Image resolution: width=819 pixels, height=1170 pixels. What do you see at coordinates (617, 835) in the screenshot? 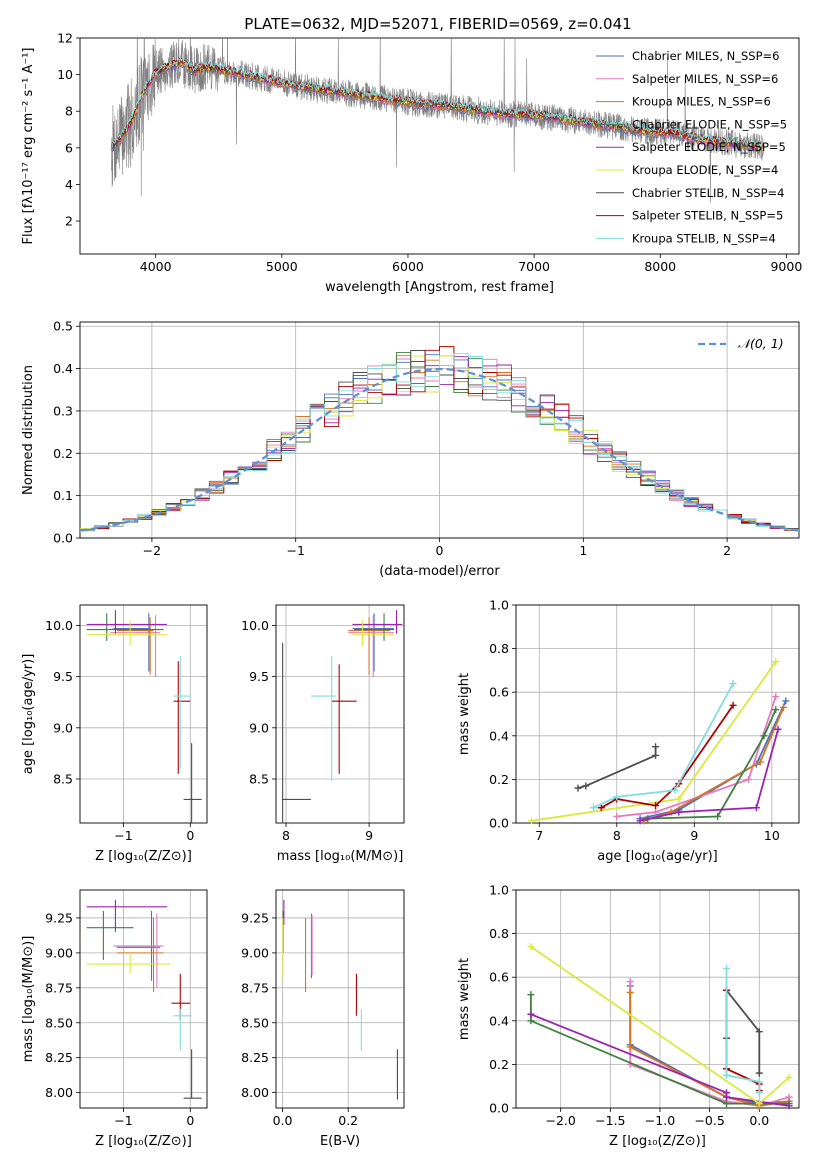
I see `x-tick-label: 8` at bounding box center [617, 835].